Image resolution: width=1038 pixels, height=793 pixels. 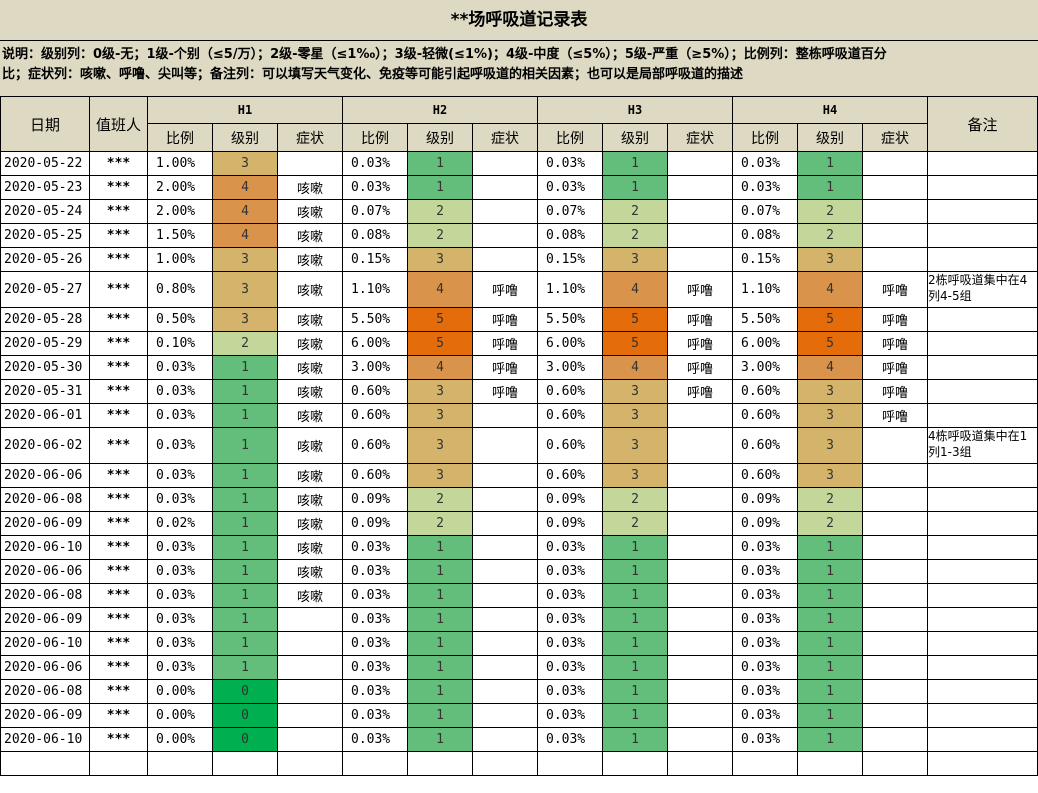 What do you see at coordinates (245, 235) in the screenshot?
I see `h1-level-cell: 4` at bounding box center [245, 235].